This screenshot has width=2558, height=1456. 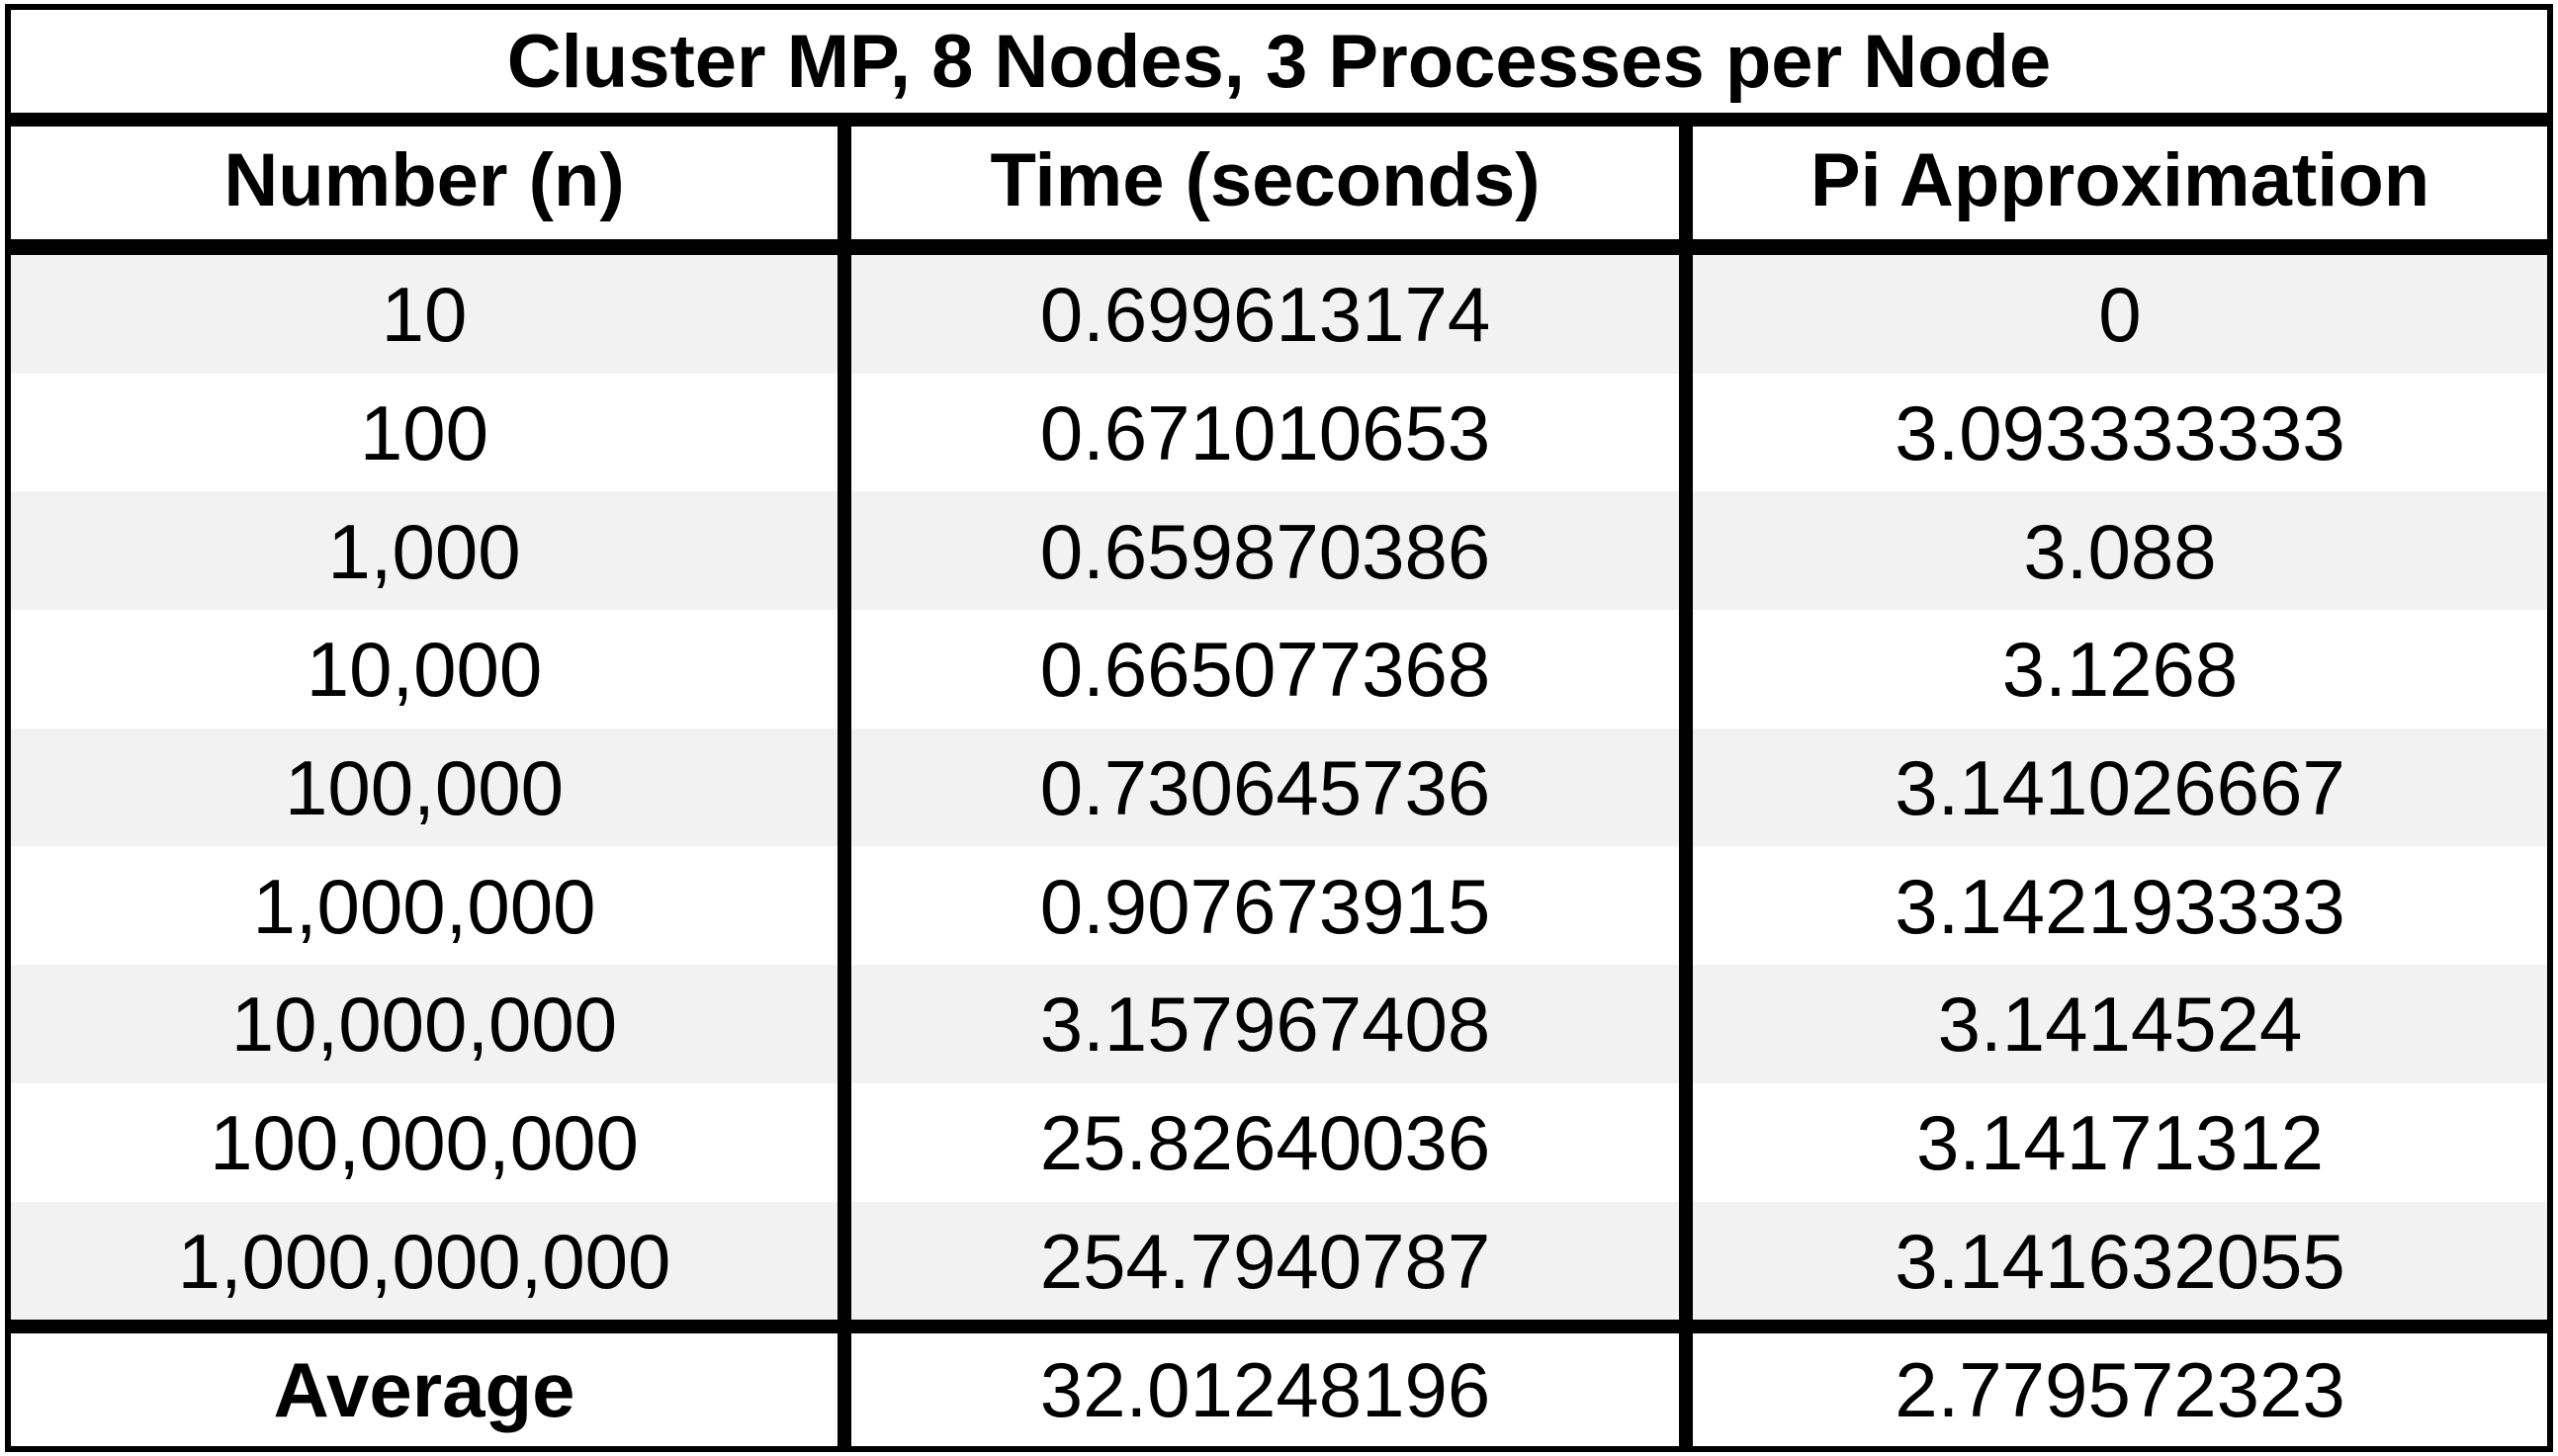 I want to click on cell-time: 0.665077368, so click(x=1272, y=669).